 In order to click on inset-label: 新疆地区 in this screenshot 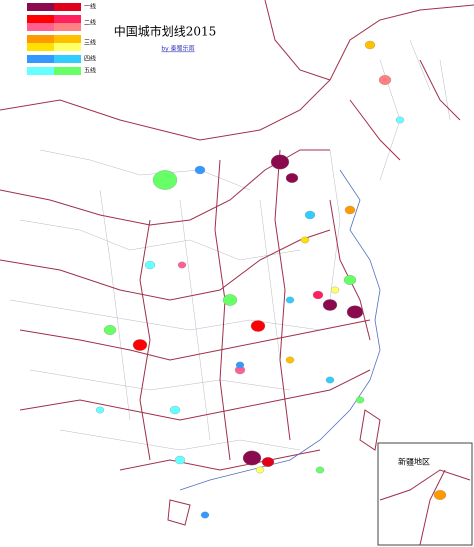, I will do `click(414, 462)`.